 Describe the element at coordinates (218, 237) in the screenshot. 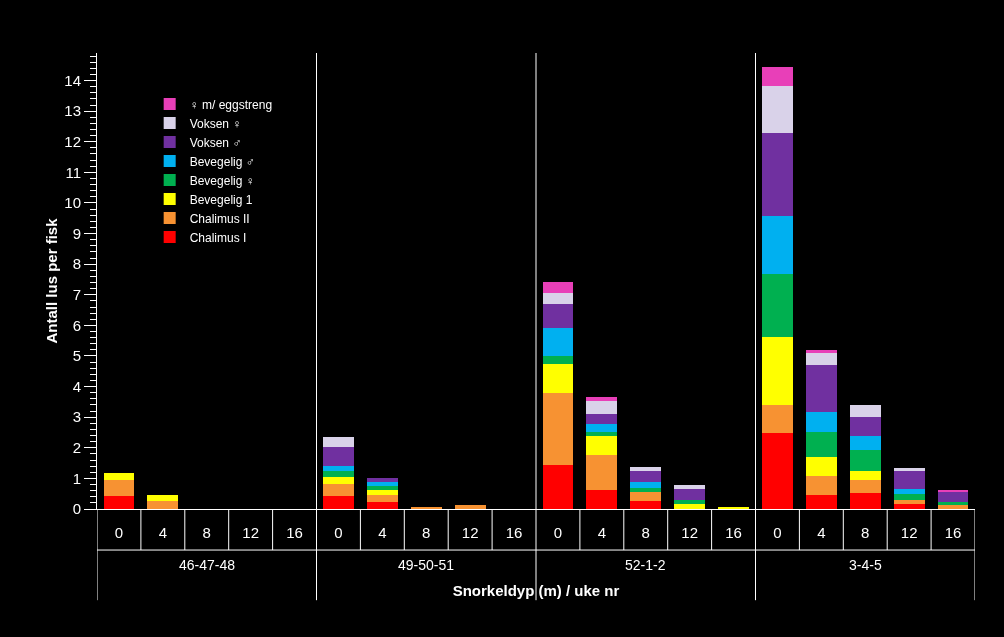

I see `legend-label: Chalimus I` at that location.